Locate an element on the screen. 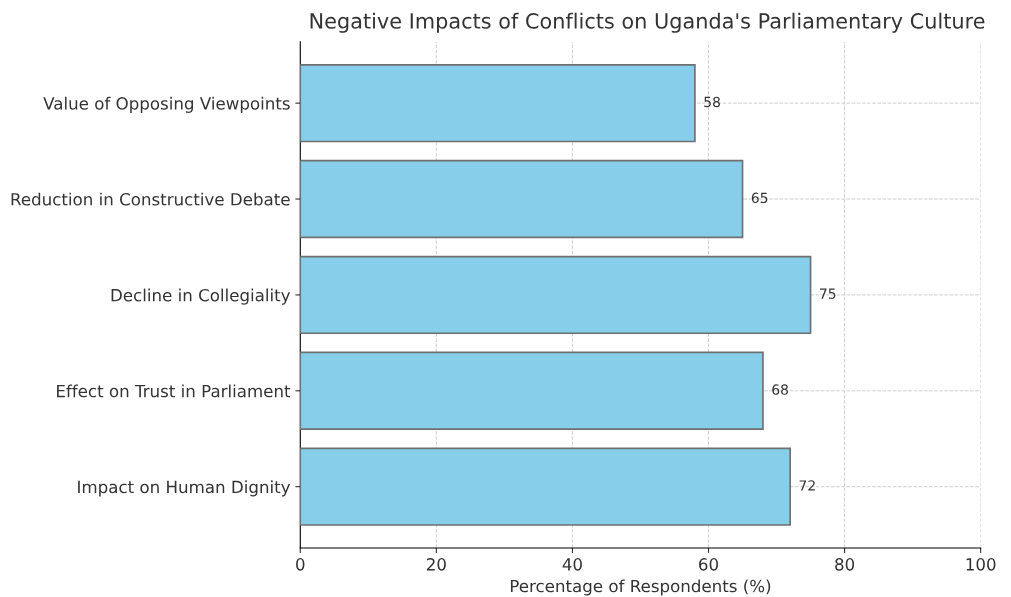 This screenshot has width=1011, height=597. x-axis-title: Percentage of Respondents (%) is located at coordinates (640, 587).